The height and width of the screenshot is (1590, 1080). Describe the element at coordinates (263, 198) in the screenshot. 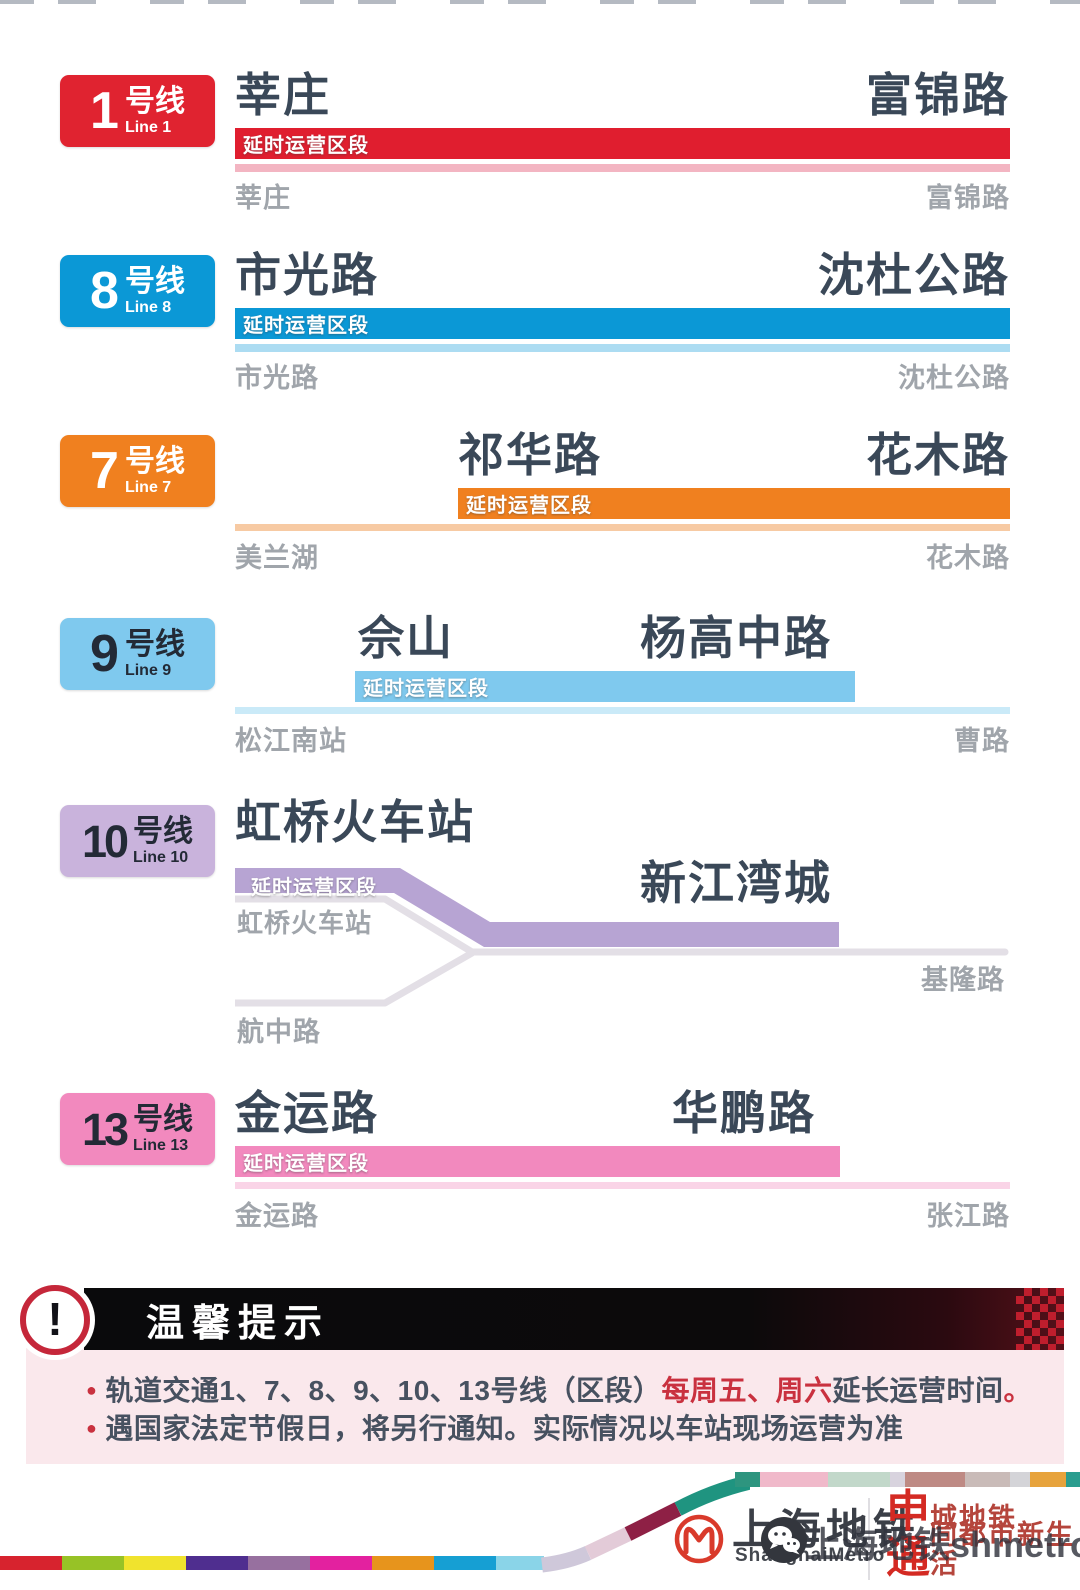

I see `line1-station-left: 莘庄` at that location.